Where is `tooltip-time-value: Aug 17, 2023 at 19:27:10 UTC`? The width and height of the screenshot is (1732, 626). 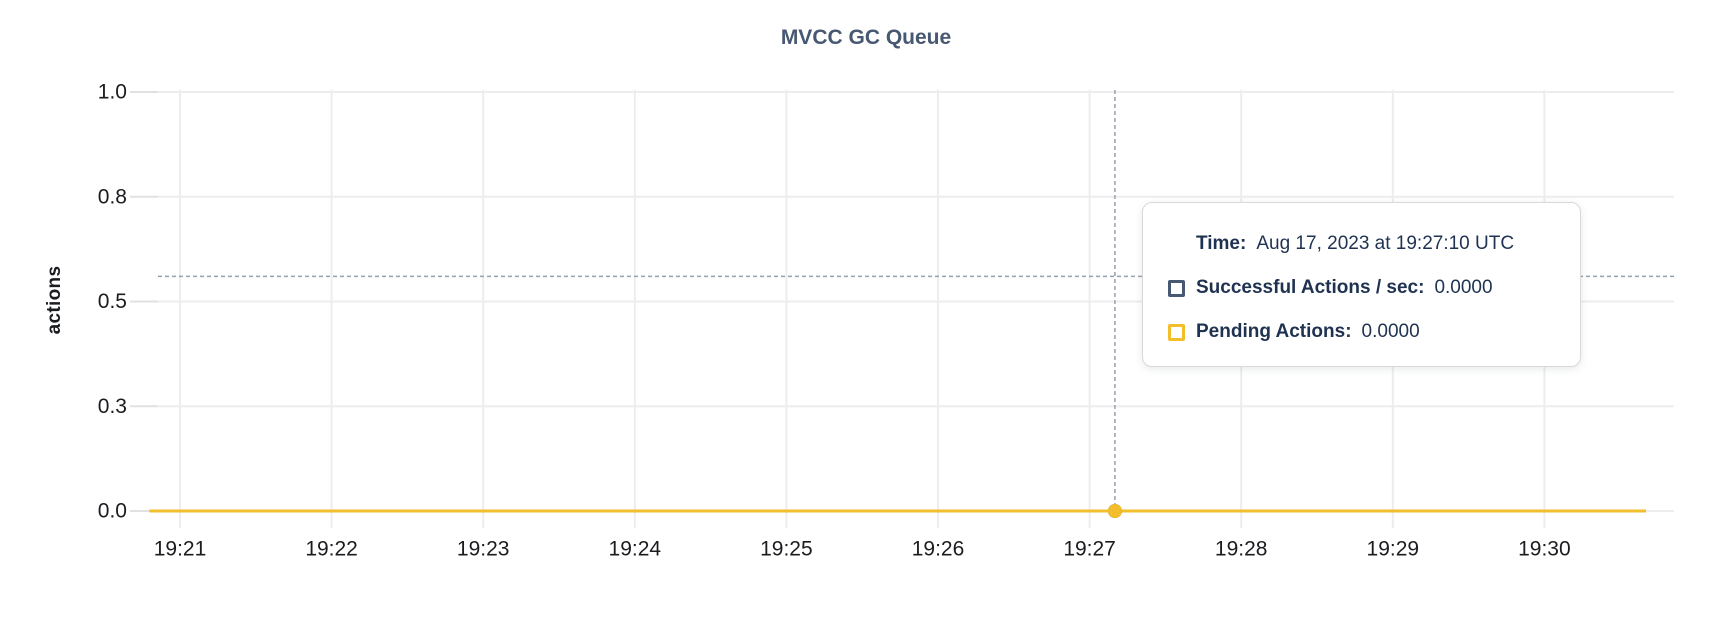
tooltip-time-value: Aug 17, 2023 at 19:27:10 UTC is located at coordinates (1385, 243).